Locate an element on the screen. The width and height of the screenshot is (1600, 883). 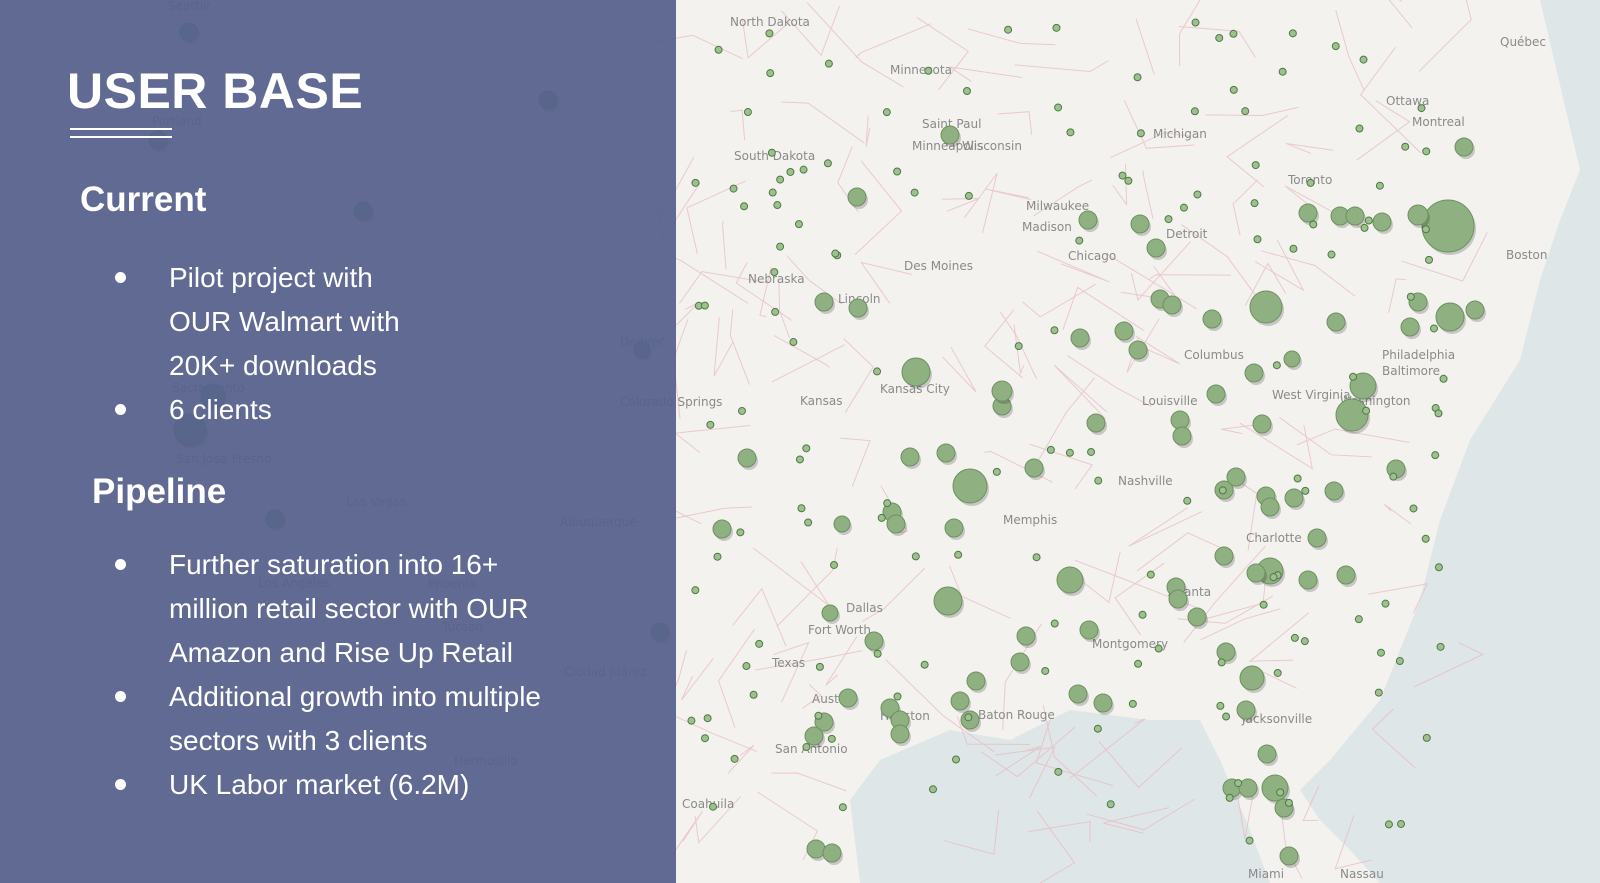
map-label: Minnesota is located at coordinates (921, 70).